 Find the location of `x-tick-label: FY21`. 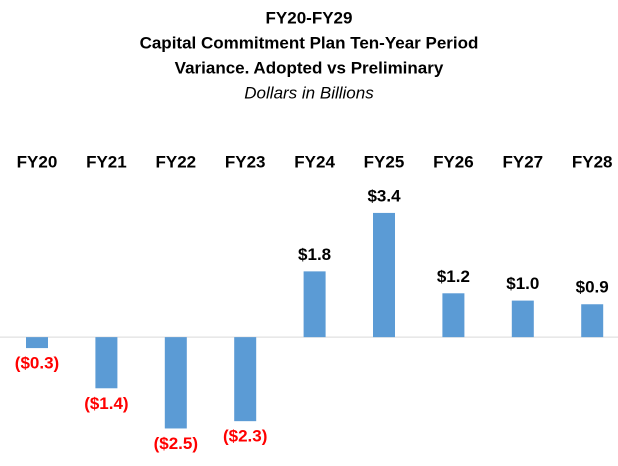

x-tick-label: FY21 is located at coordinates (106, 161).